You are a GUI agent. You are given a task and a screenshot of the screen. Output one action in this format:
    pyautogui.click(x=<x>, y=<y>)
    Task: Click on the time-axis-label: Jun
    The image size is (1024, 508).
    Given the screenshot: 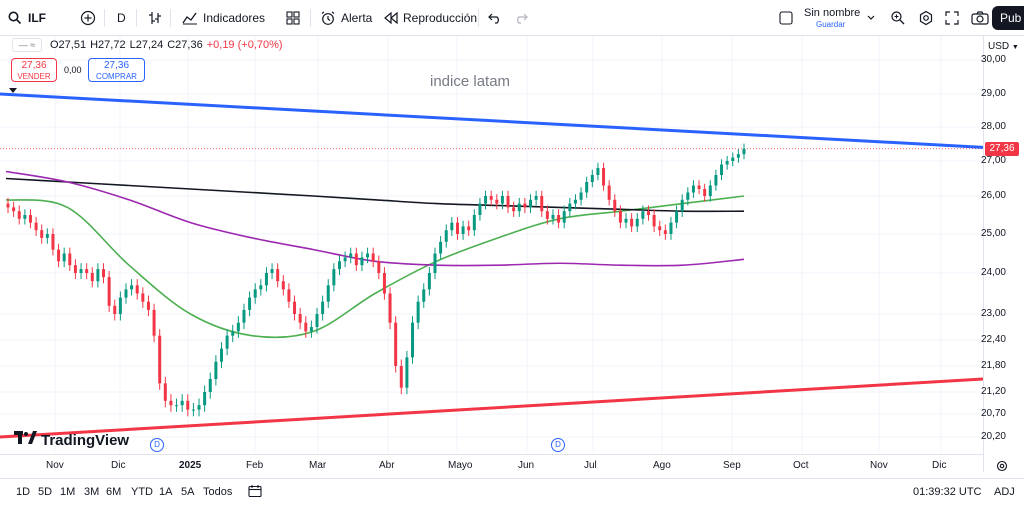 What is the action you would take?
    pyautogui.click(x=526, y=465)
    